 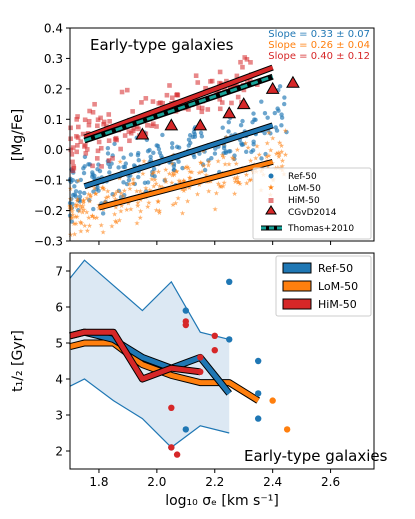 What do you see at coordinates (297, 304) in the screenshot?
I see `legend-him50-swatch` at bounding box center [297, 304].